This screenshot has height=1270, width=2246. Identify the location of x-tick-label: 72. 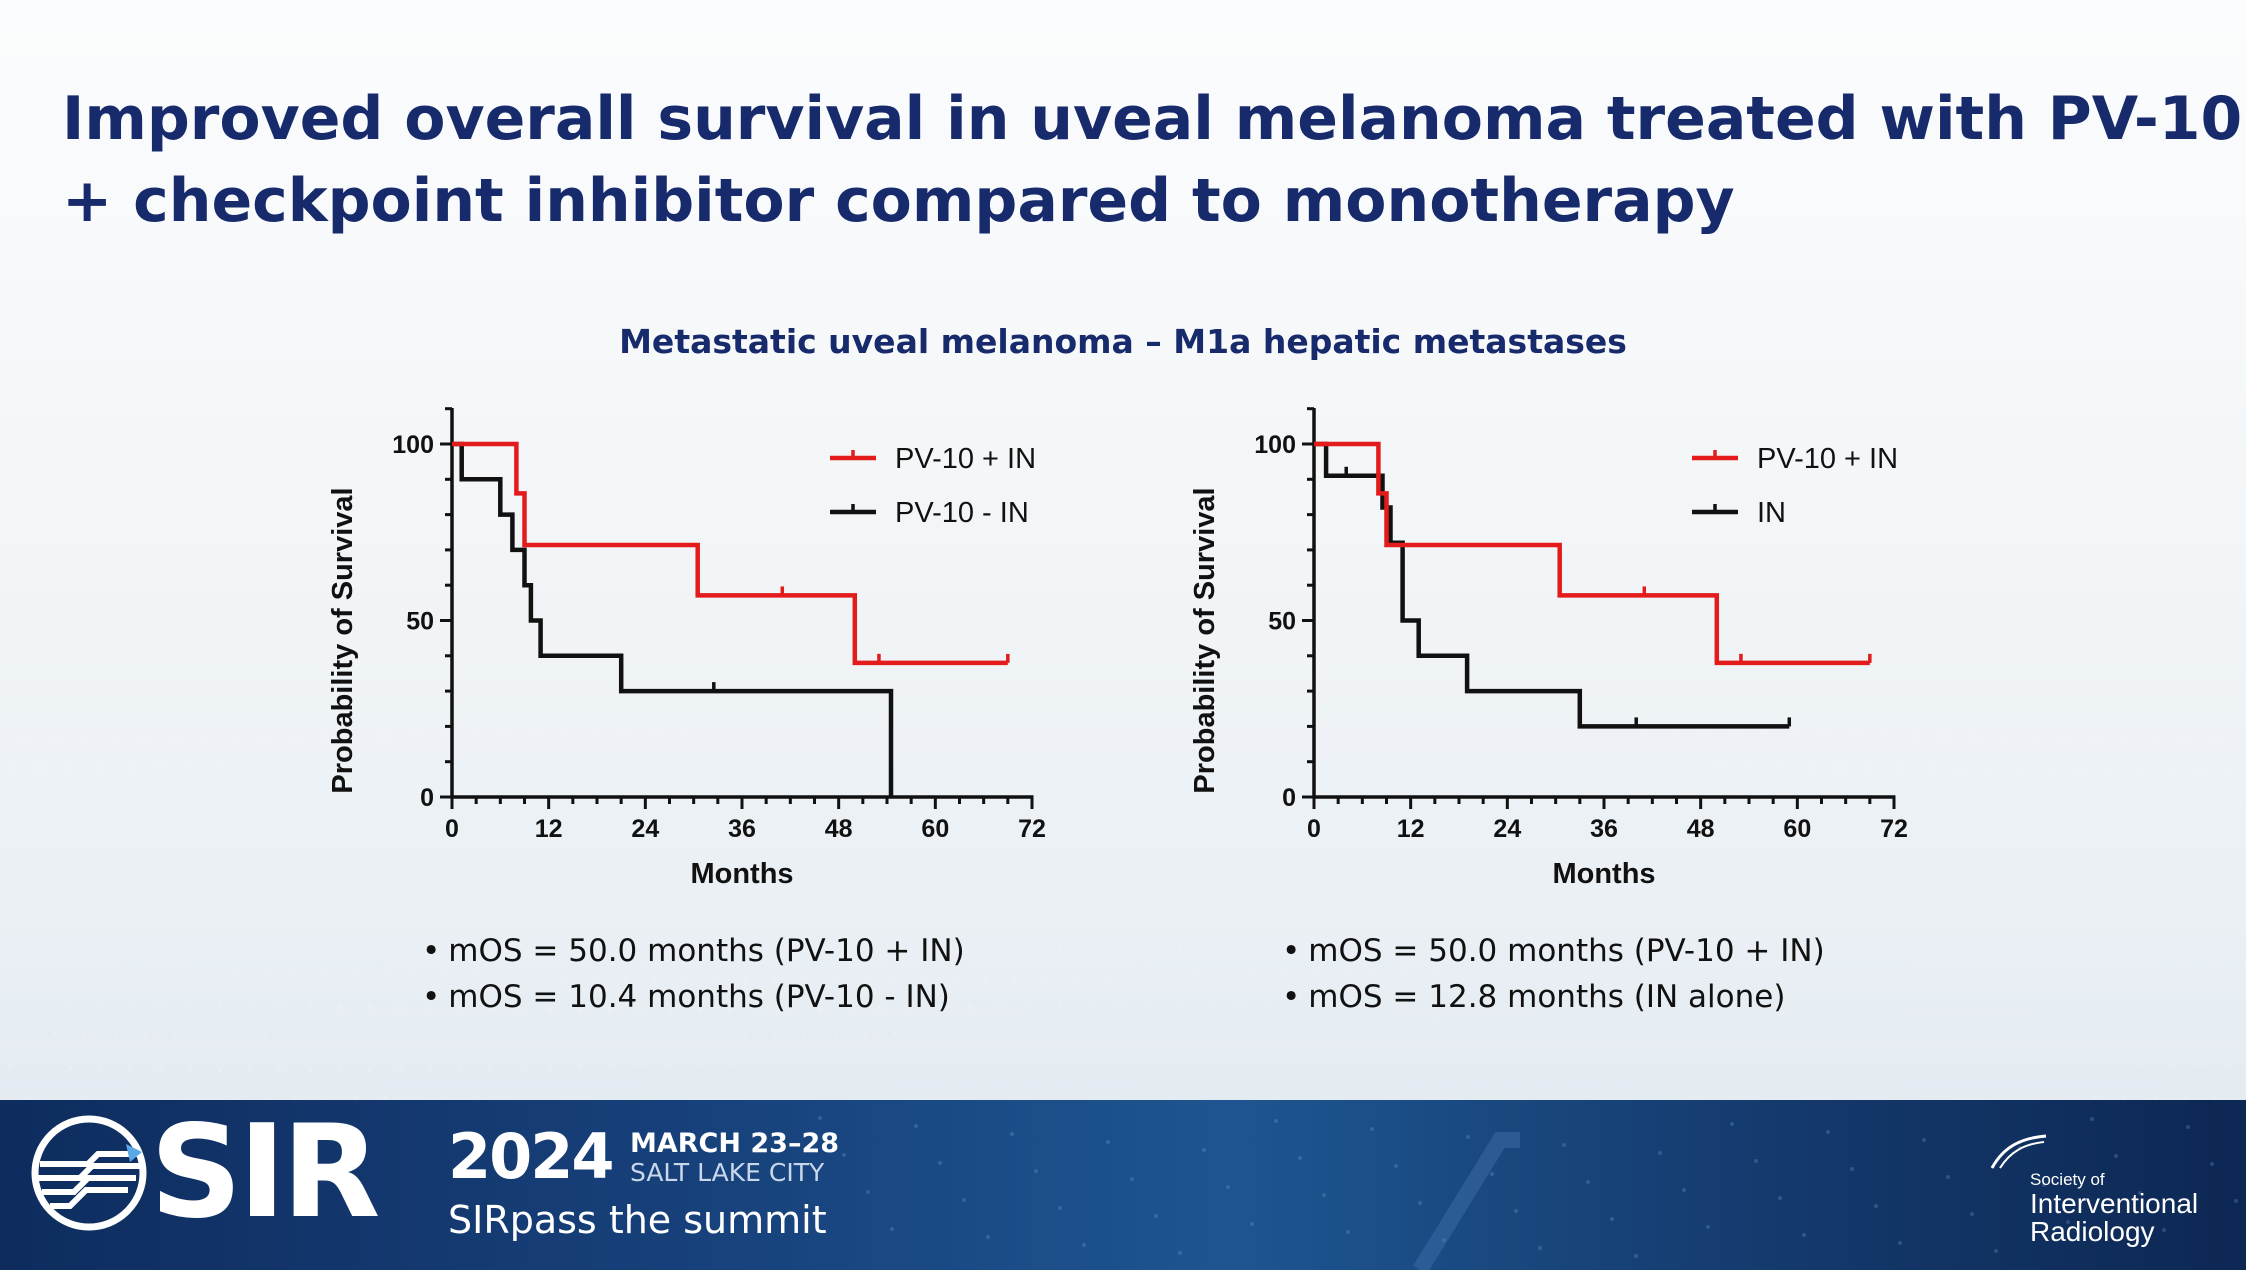
(1894, 829).